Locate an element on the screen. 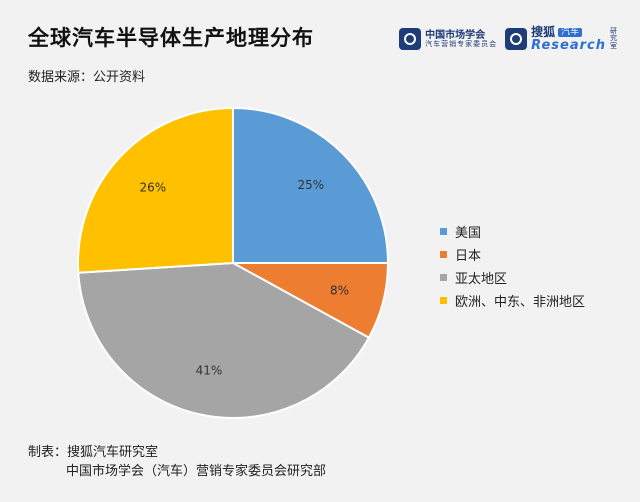  sohu-logo-icon is located at coordinates (516, 39).